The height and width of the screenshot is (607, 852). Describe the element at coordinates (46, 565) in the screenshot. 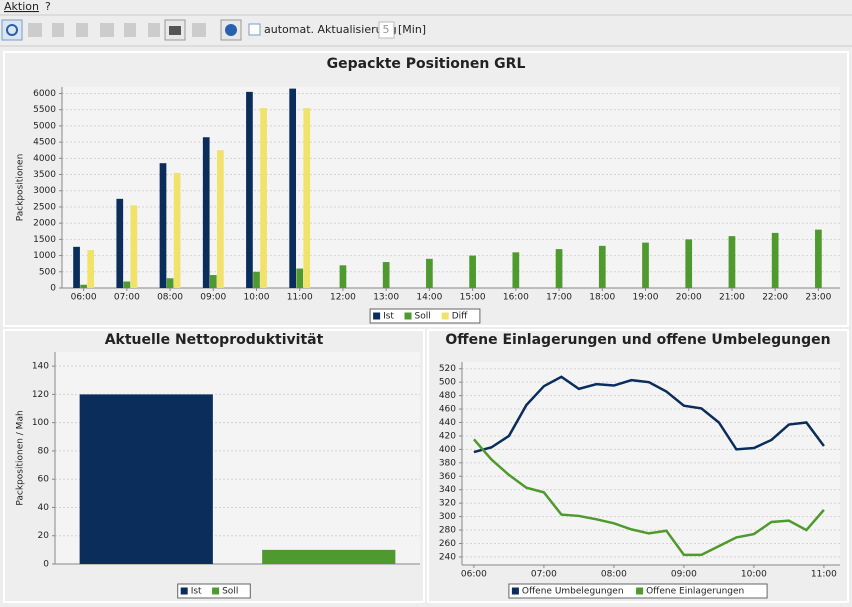

I see `y-tick-label: 0` at that location.